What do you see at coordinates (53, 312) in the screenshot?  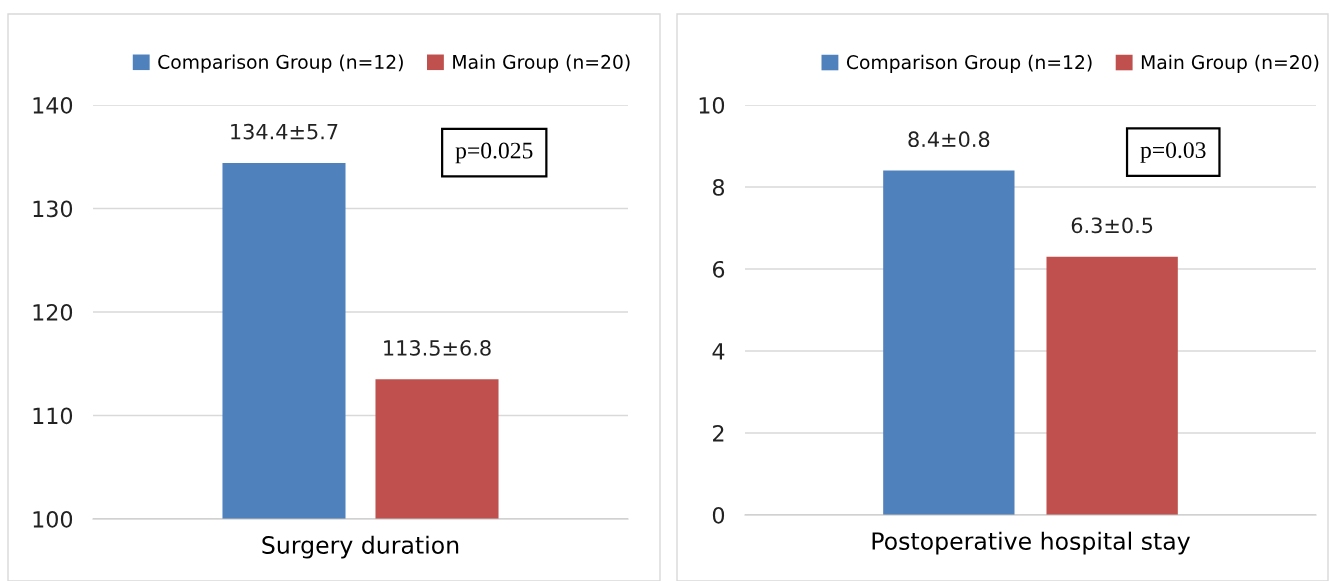 I see `y-tick-label: 120` at bounding box center [53, 312].